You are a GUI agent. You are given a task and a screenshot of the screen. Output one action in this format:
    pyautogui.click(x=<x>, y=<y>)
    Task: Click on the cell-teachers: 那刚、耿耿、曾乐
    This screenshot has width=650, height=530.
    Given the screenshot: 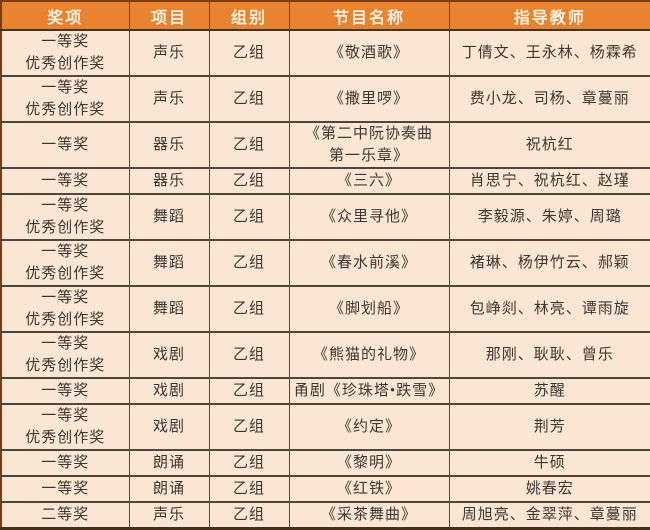 What is the action you would take?
    pyautogui.click(x=549, y=355)
    